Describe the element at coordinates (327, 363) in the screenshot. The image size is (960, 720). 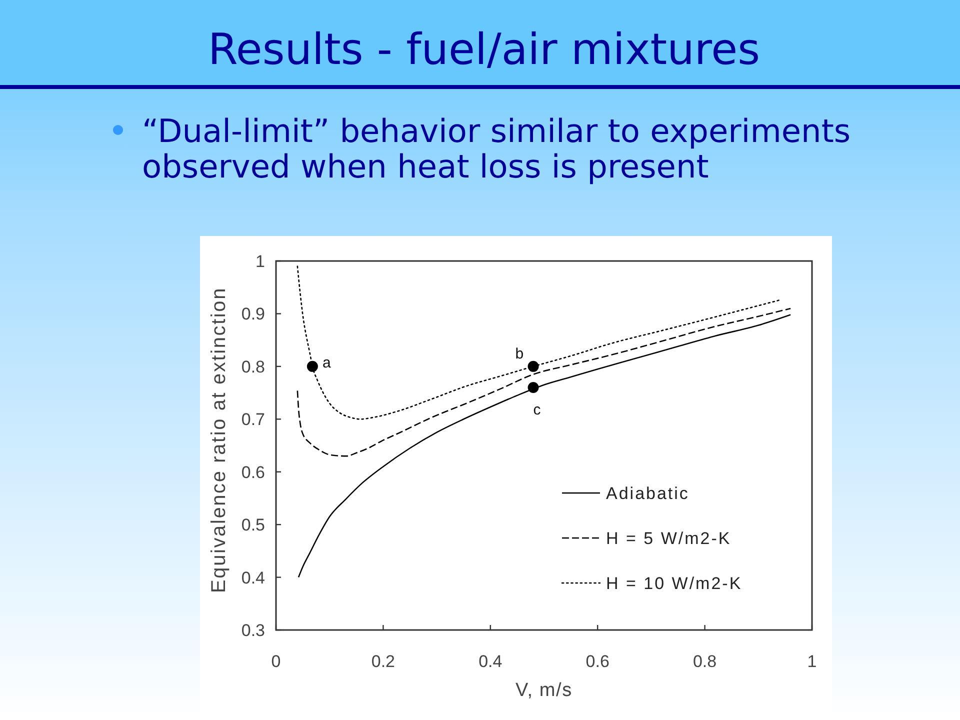
I see `data-label: a` at that location.